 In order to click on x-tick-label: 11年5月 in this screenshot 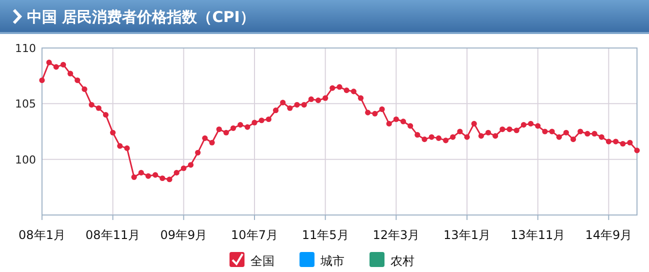, I will do `click(325, 235)`.